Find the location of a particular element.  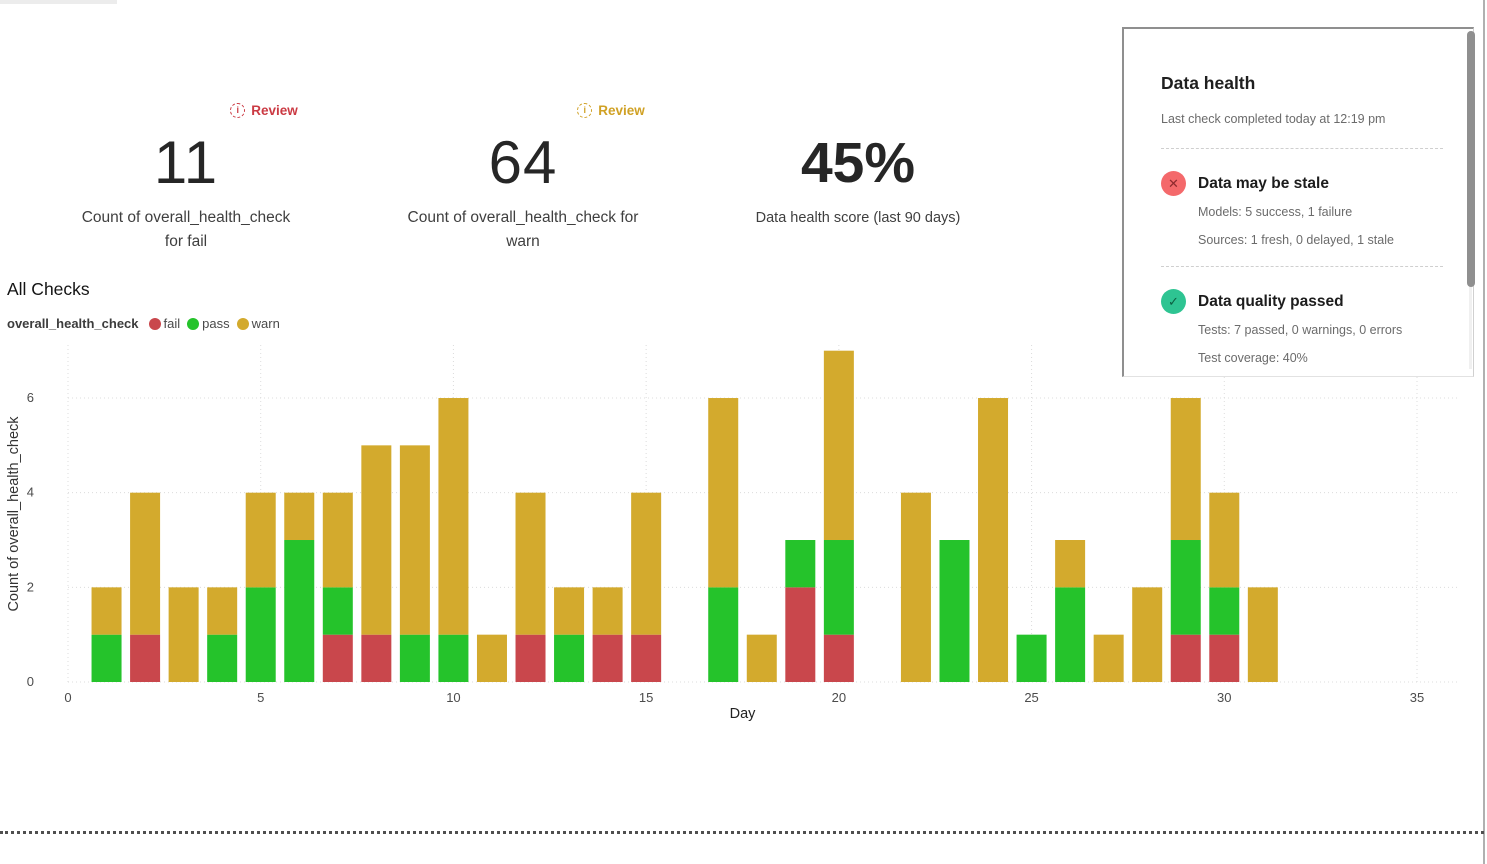

panel-title: Data health is located at coordinates (1208, 83).